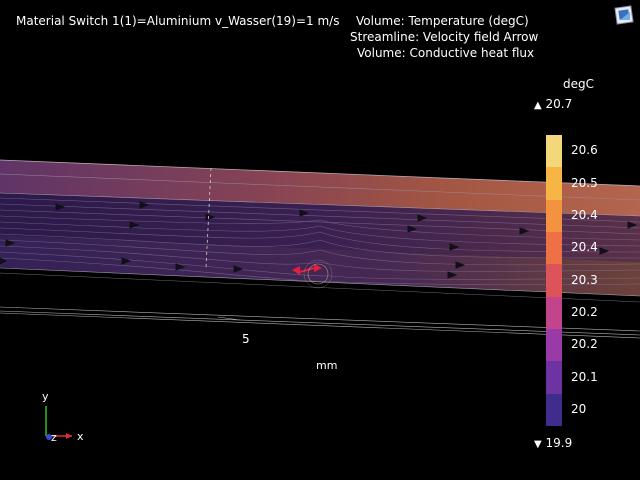 Image resolution: width=640 pixels, height=480 pixels. I want to click on colorbar-min: ▼ 19.9, so click(553, 444).